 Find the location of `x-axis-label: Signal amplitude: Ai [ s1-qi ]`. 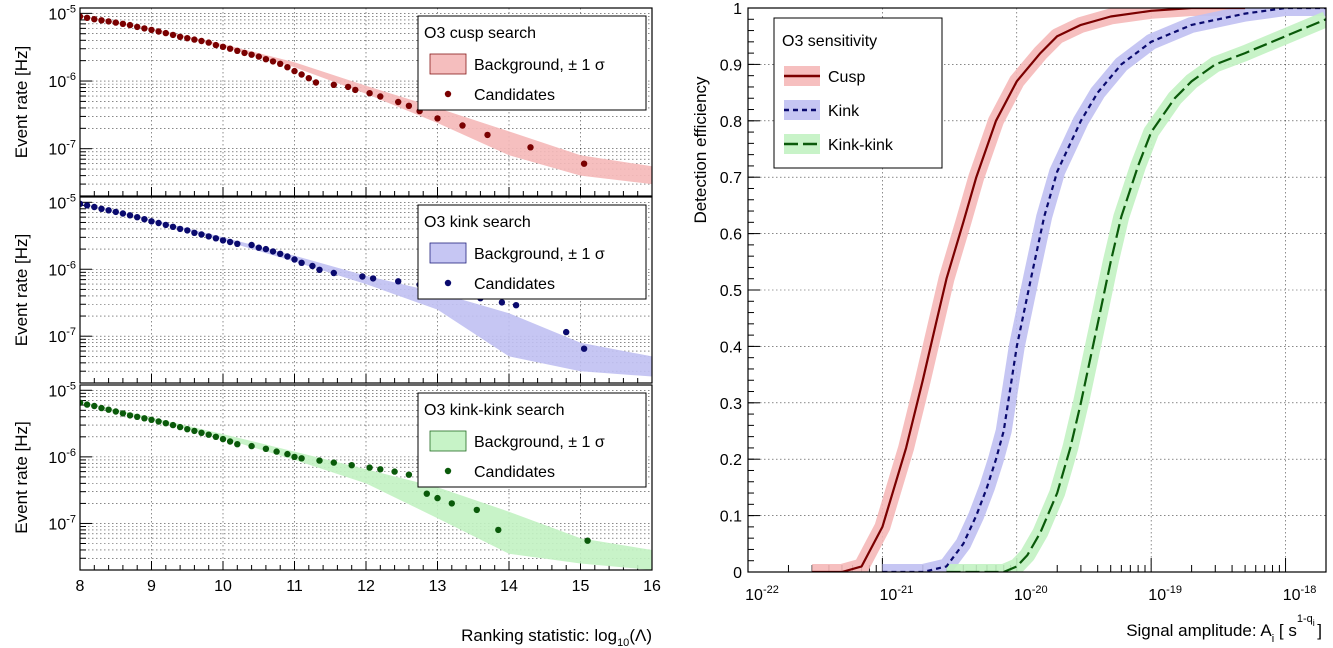

x-axis-label: Signal amplitude: Ai [ s1-qi ] is located at coordinates (1224, 629).